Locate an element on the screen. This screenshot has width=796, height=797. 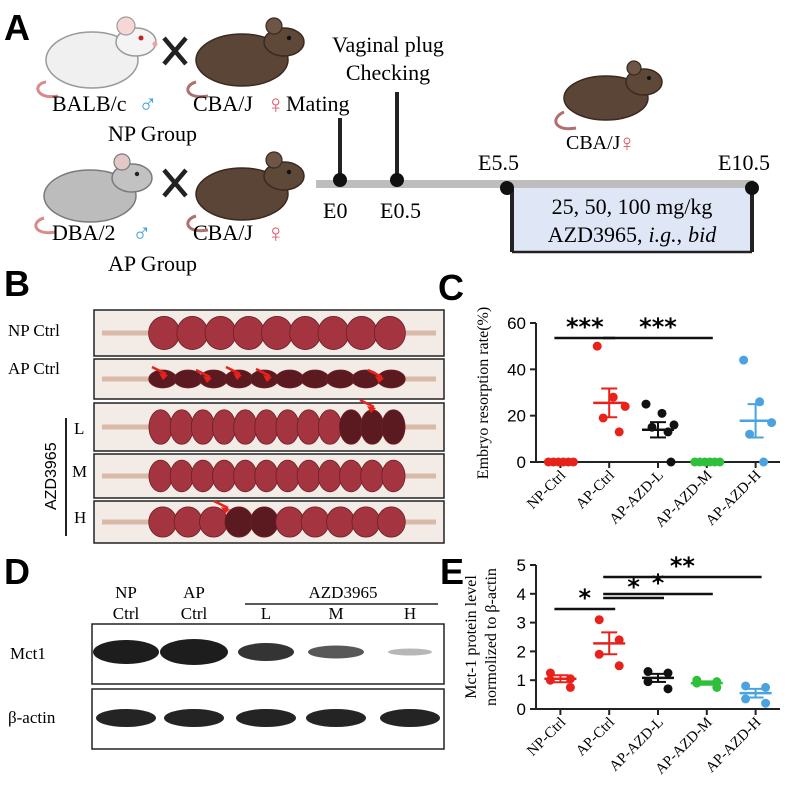
np-group-label: NP Group is located at coordinates (152, 133).